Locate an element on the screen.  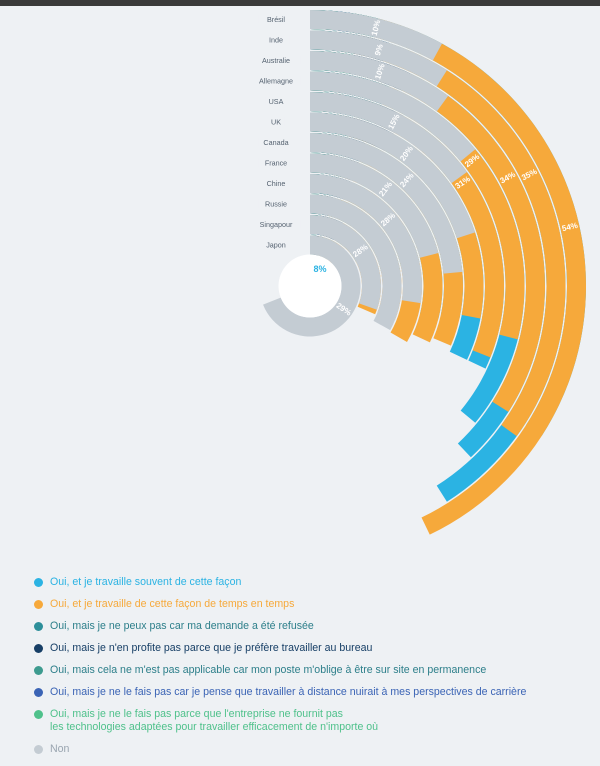
ring-country-label: Japon is located at coordinates (276, 245).